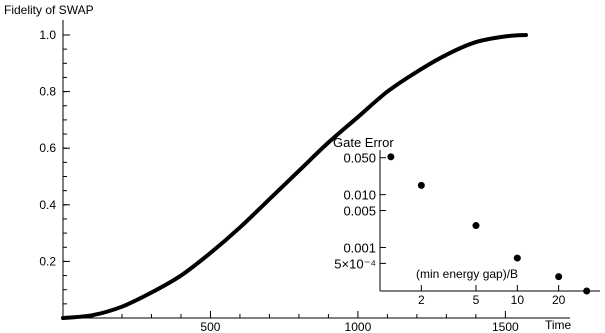 The image size is (605, 333). What do you see at coordinates (363, 142) in the screenshot?
I see `inset-title: Gate Error` at bounding box center [363, 142].